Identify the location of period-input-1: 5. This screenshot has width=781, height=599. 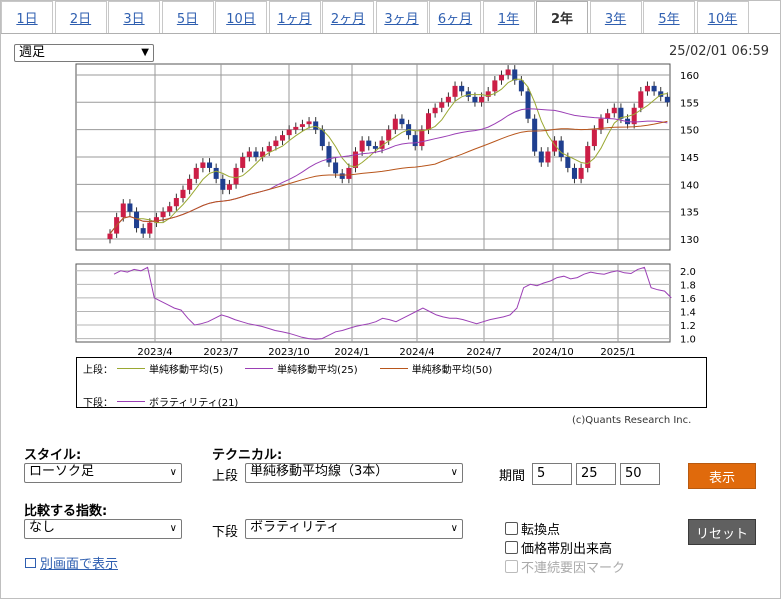
(552, 474).